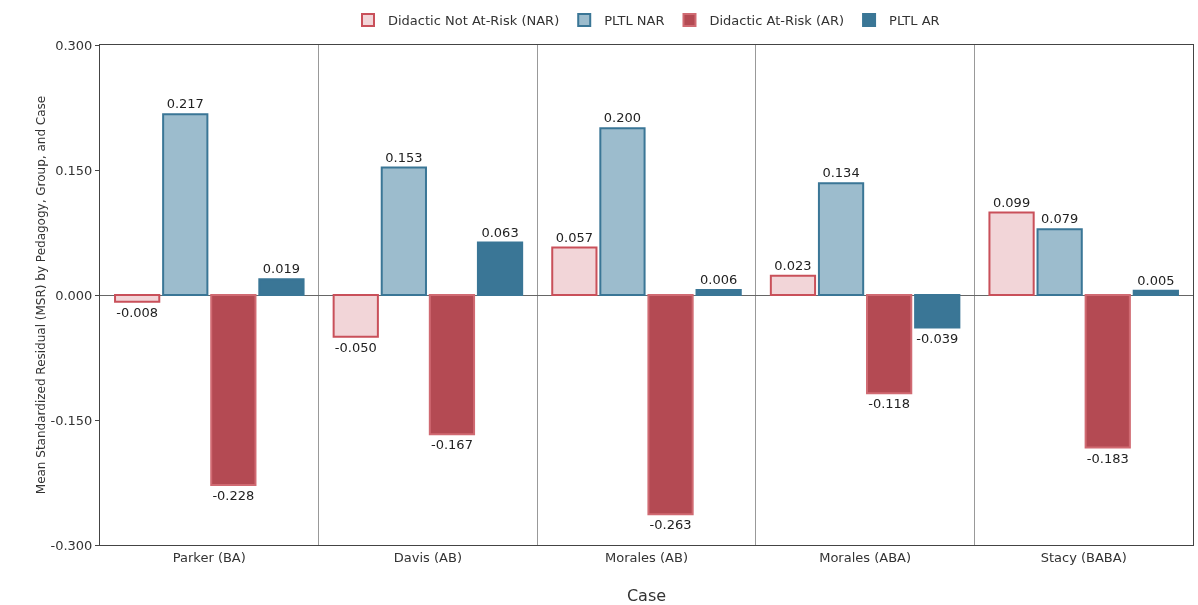  Describe the element at coordinates (41, 295) in the screenshot. I see `y-axis-title: Mean Standardized Residual (MSR) by Pedagogy, Group, and Case` at that location.